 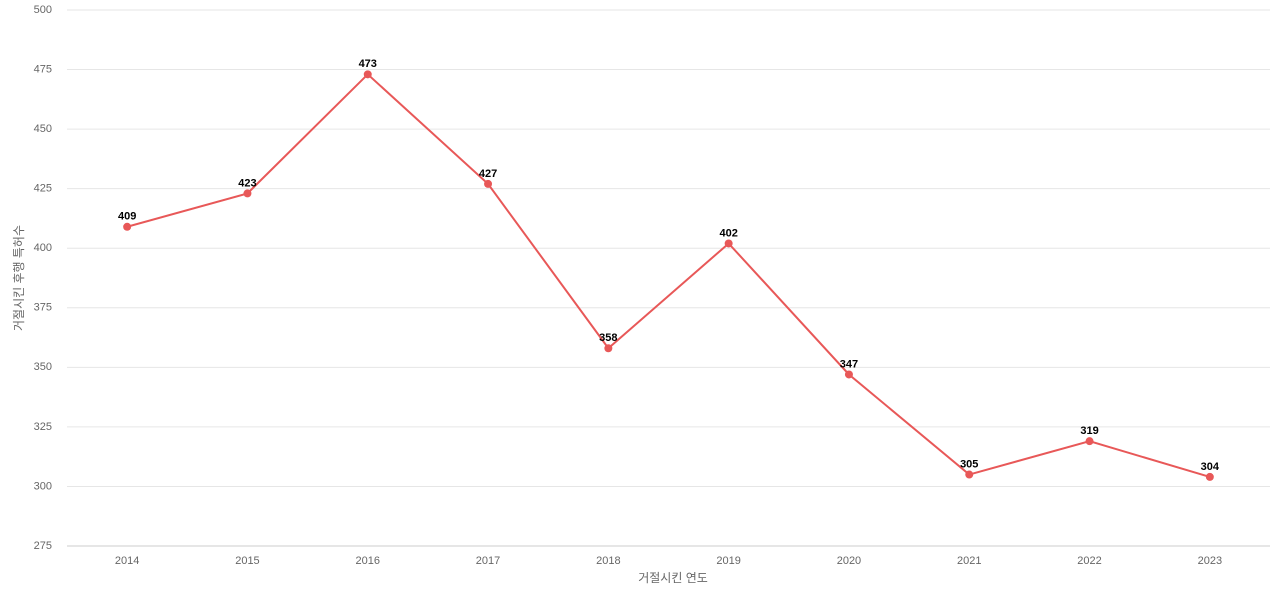 I want to click on x-tick-label: 2022, so click(x=1089, y=561).